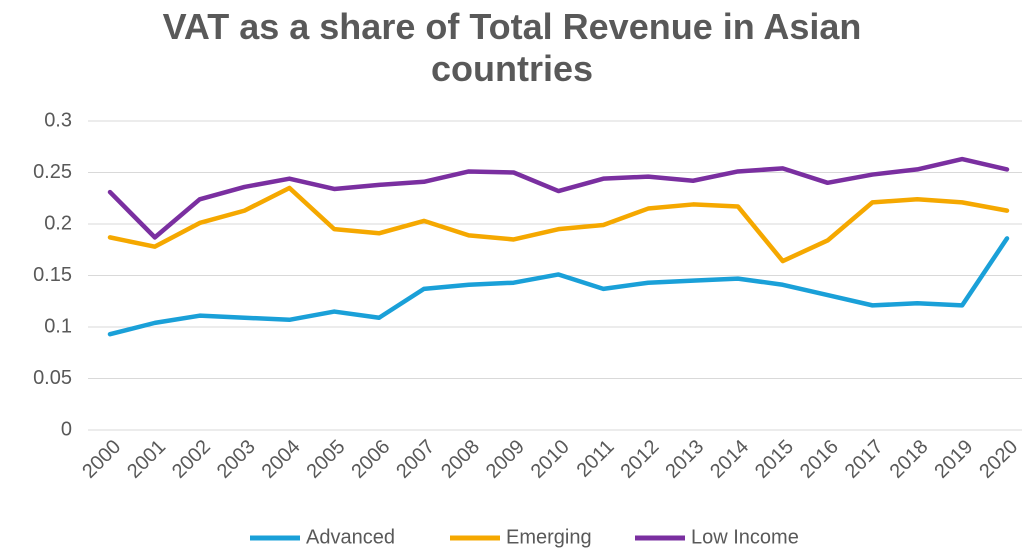 Image resolution: width=1024 pixels, height=552 pixels. What do you see at coordinates (819, 459) in the screenshot?
I see `x-tick-label: 2016` at bounding box center [819, 459].